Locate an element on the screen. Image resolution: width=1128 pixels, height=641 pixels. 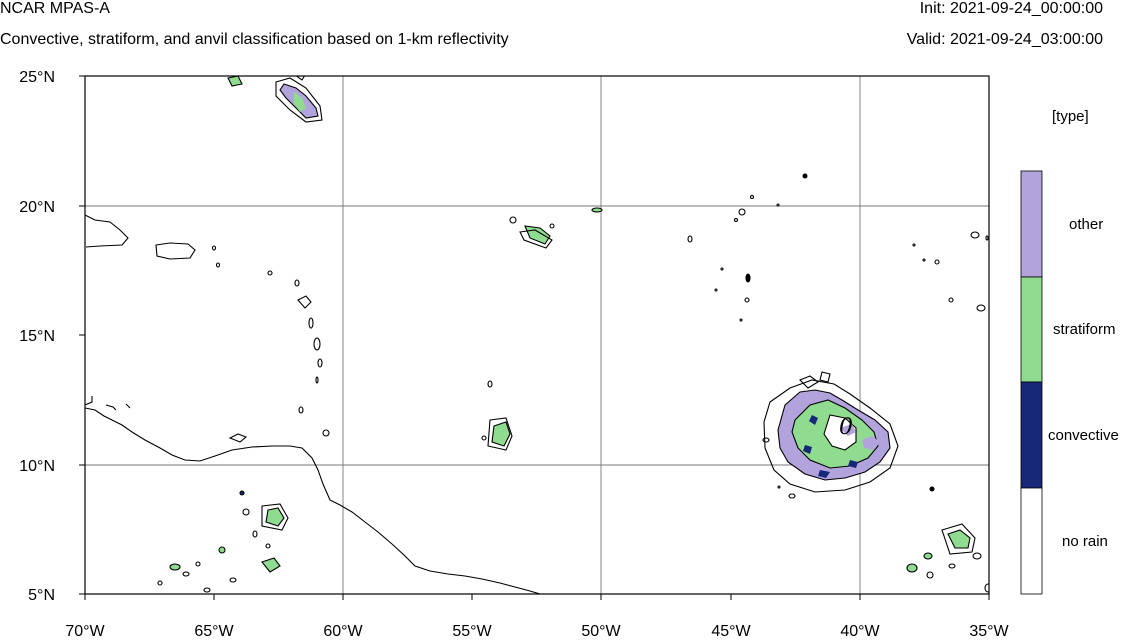
precip-cell-central is located at coordinates (542, 329).